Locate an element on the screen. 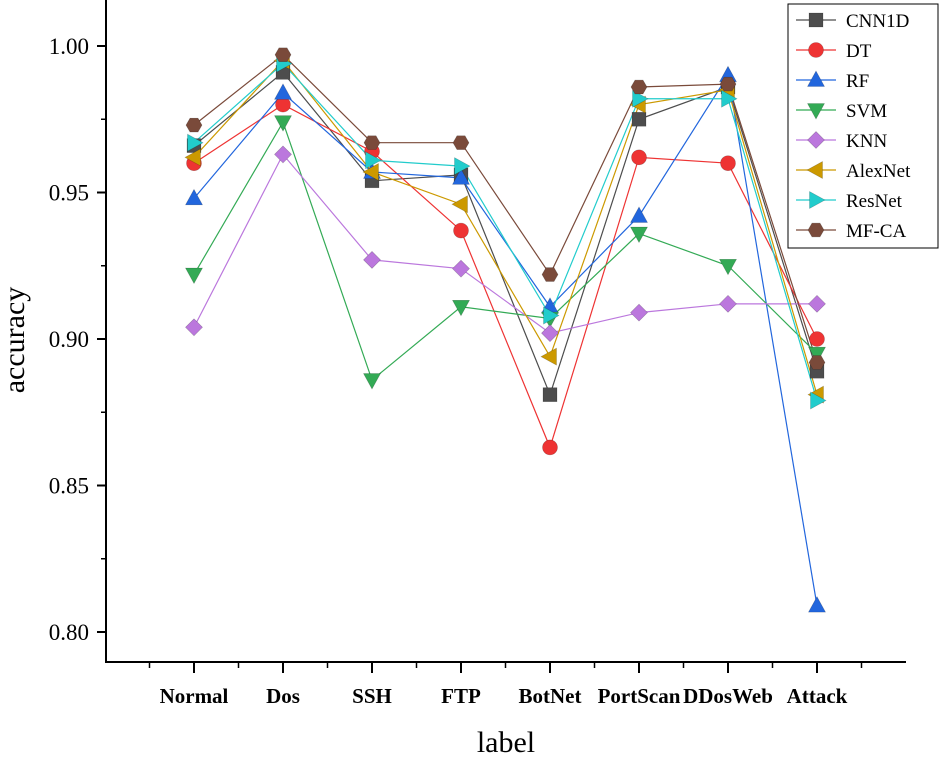 This screenshot has width=944, height=760. point-dt-attack is located at coordinates (817, 339).